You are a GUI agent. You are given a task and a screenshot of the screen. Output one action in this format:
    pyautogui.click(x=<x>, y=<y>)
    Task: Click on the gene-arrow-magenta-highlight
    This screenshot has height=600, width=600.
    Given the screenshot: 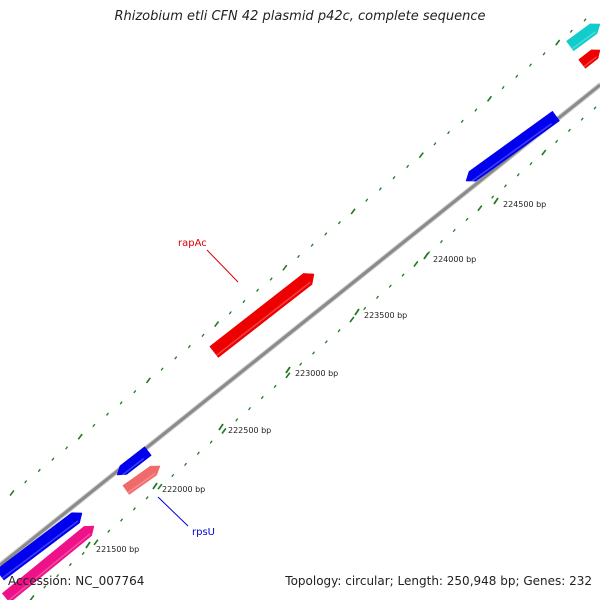 What is the action you would take?
    pyautogui.click(x=49, y=566)
    